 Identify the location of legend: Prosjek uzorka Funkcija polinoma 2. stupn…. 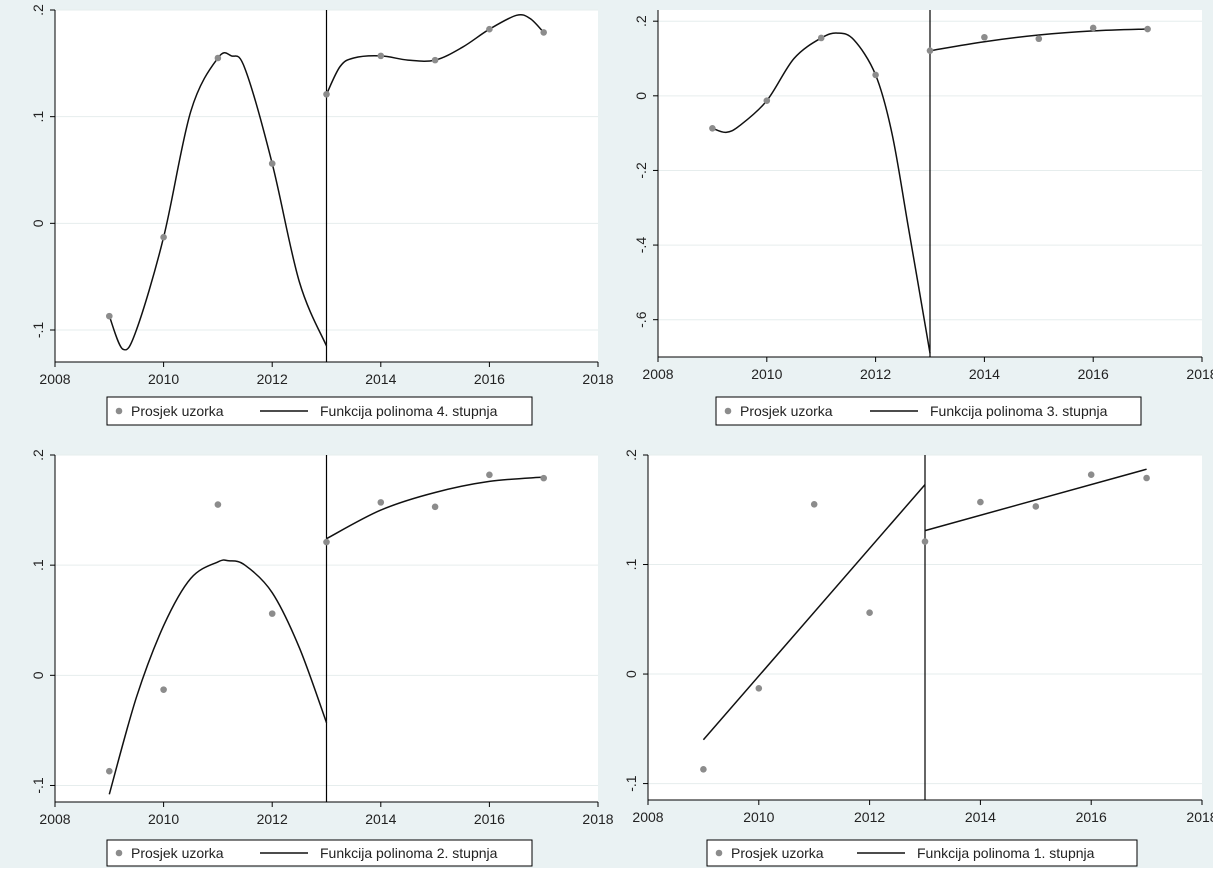
(319, 853).